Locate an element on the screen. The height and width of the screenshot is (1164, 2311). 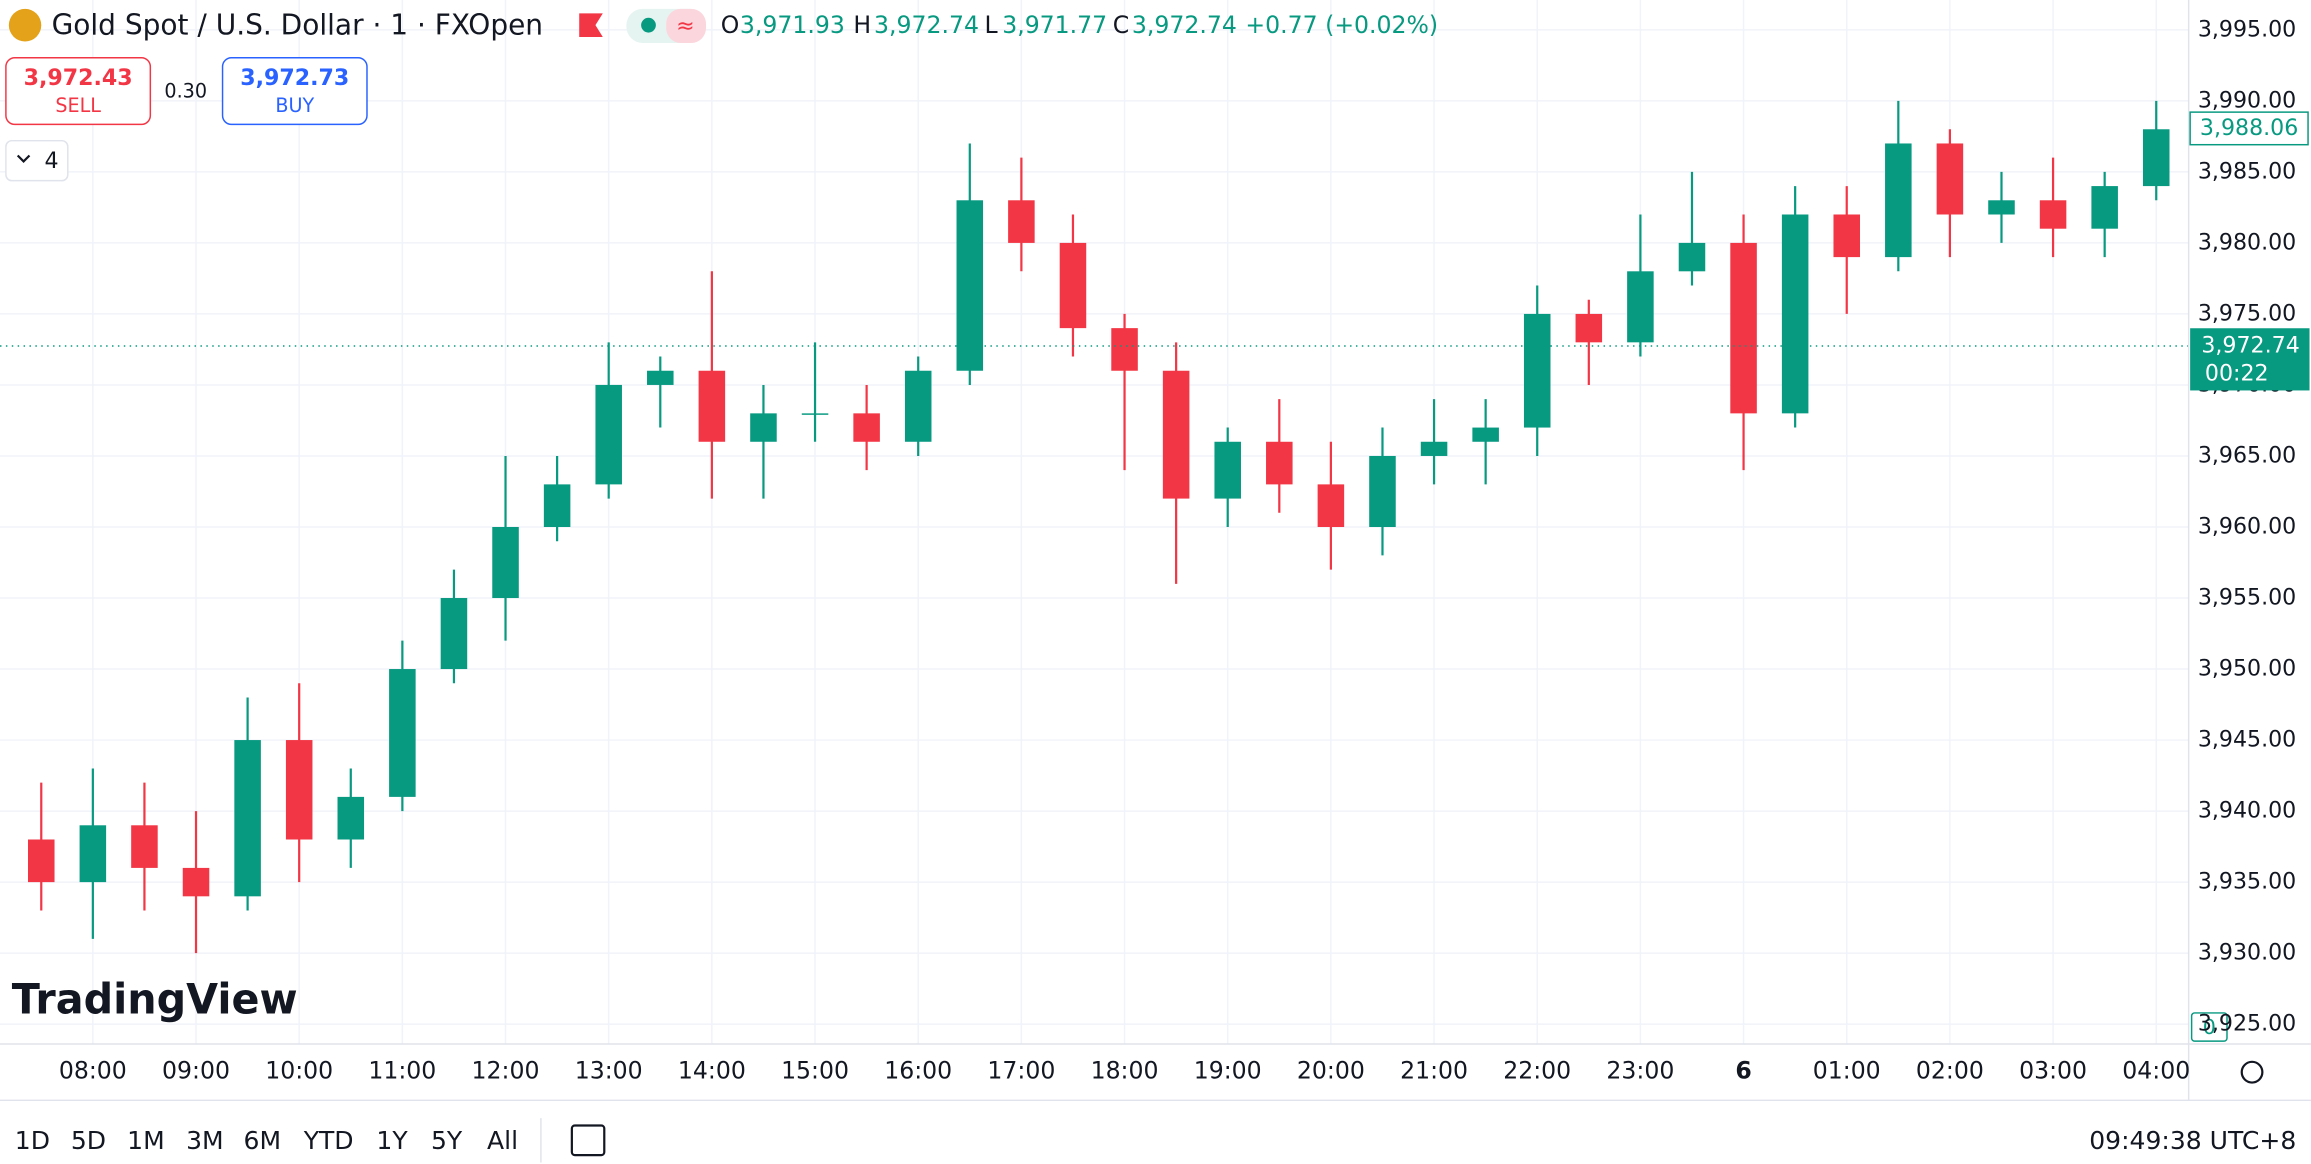
chevron is located at coordinates (23, 158).